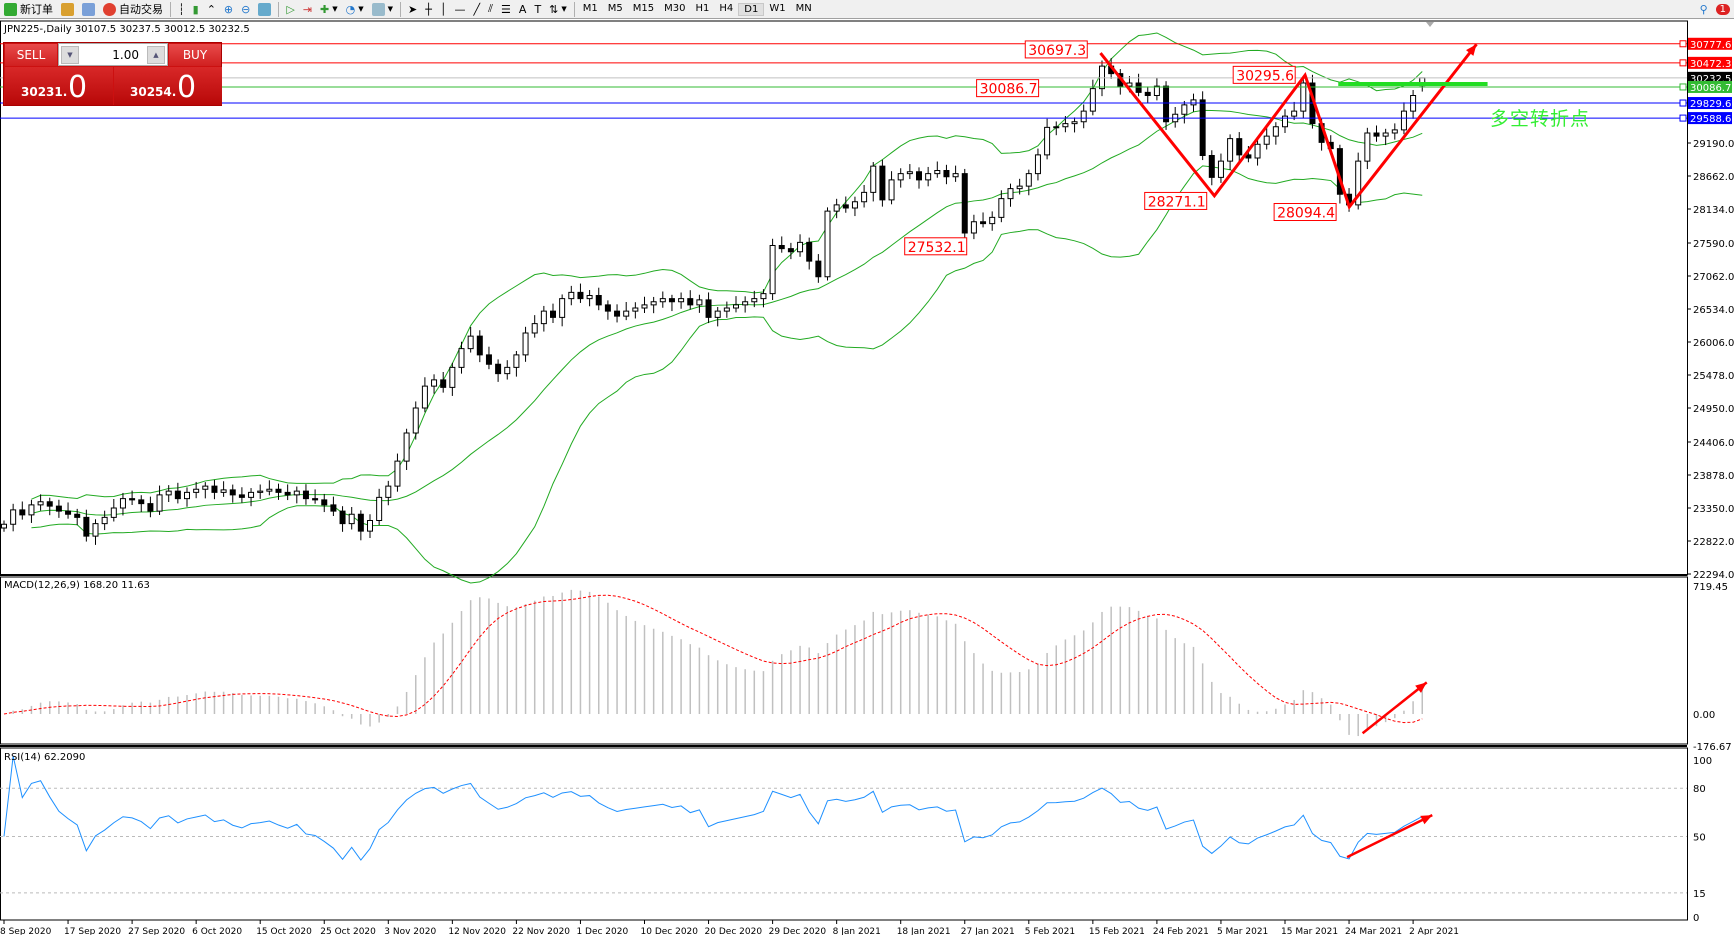 The height and width of the screenshot is (935, 1734). Describe the element at coordinates (523, 9) in the screenshot. I see `text-button: A` at that location.